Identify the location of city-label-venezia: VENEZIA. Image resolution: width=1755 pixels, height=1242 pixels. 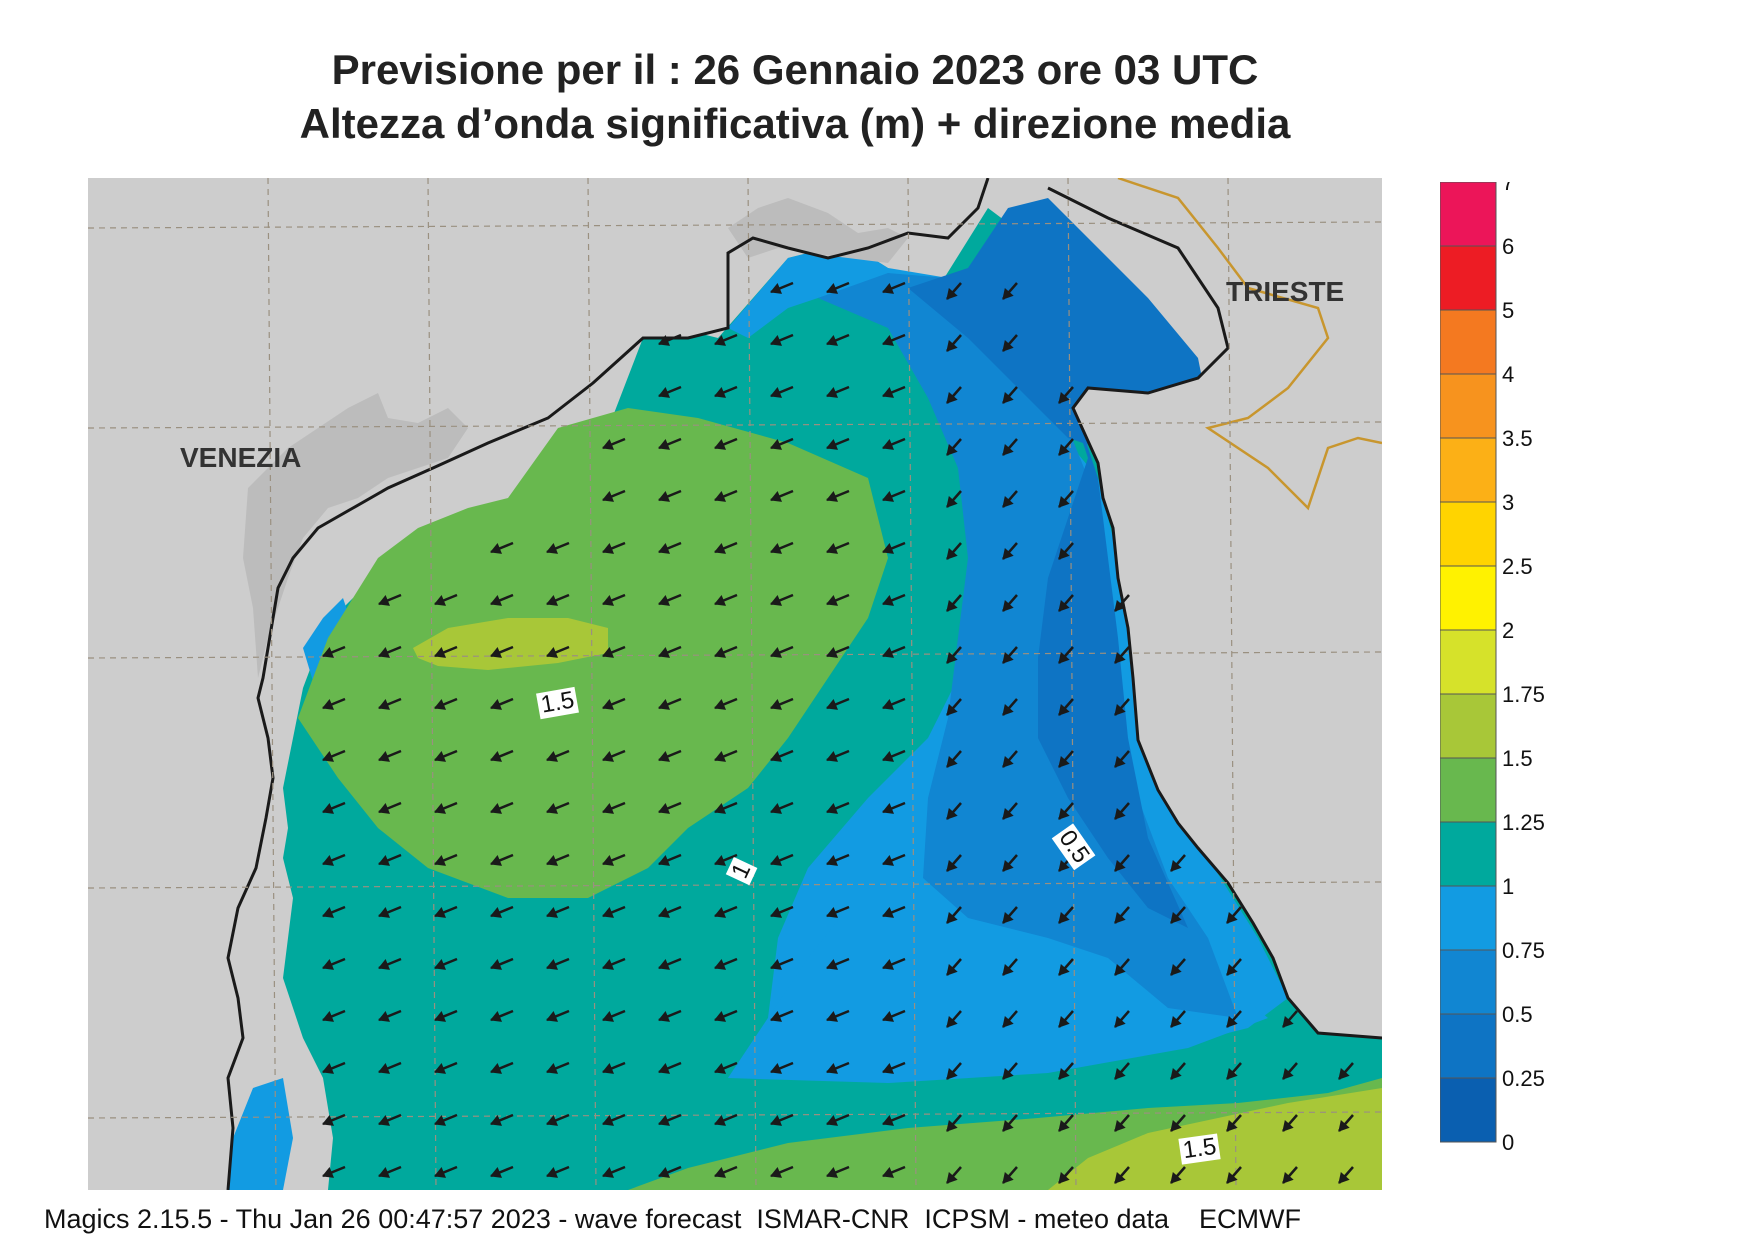
(241, 457).